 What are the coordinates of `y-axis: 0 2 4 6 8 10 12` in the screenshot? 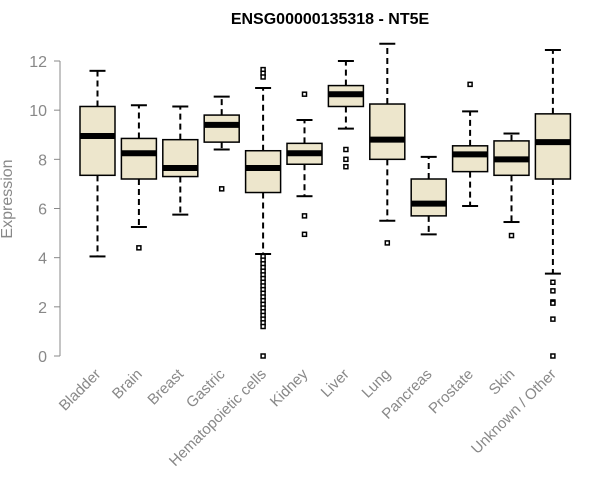 It's located at (45, 210).